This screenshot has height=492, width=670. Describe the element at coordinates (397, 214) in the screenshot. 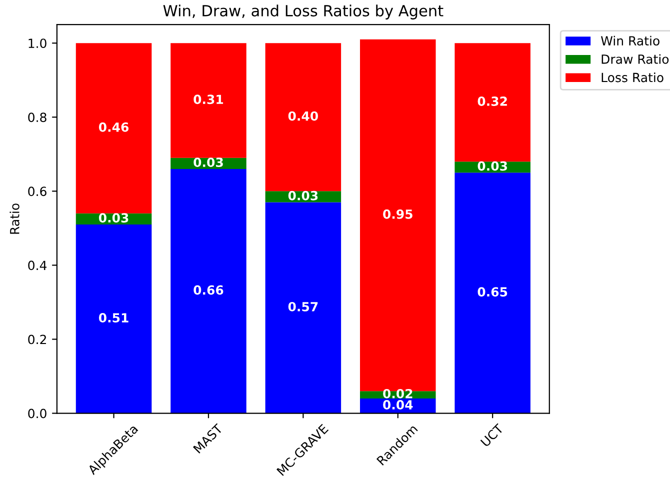

I see `data-label: 0.95` at that location.